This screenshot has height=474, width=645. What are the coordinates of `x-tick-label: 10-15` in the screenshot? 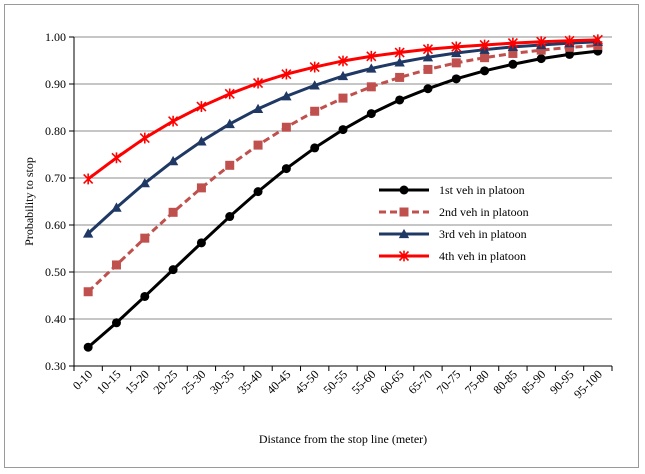 It's located at (109, 382).